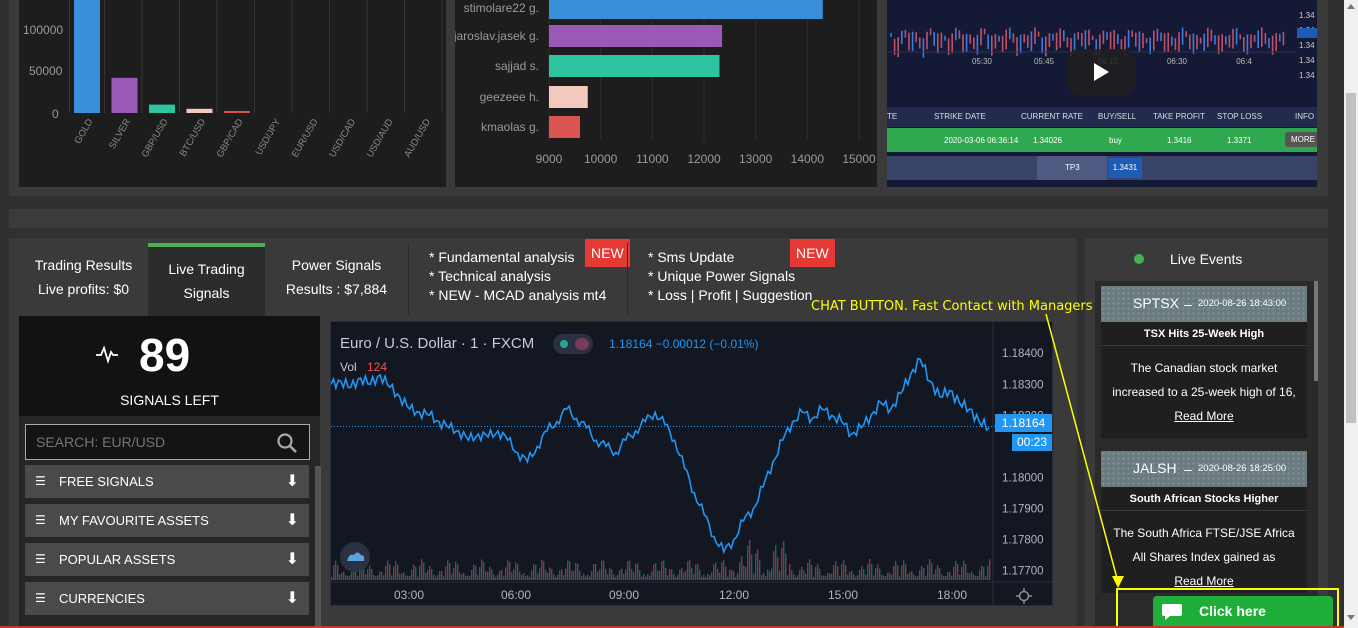 Image resolution: width=1358 pixels, height=628 pixels. What do you see at coordinates (355, 557) in the screenshot?
I see `tradingview-logo-icon` at bounding box center [355, 557].